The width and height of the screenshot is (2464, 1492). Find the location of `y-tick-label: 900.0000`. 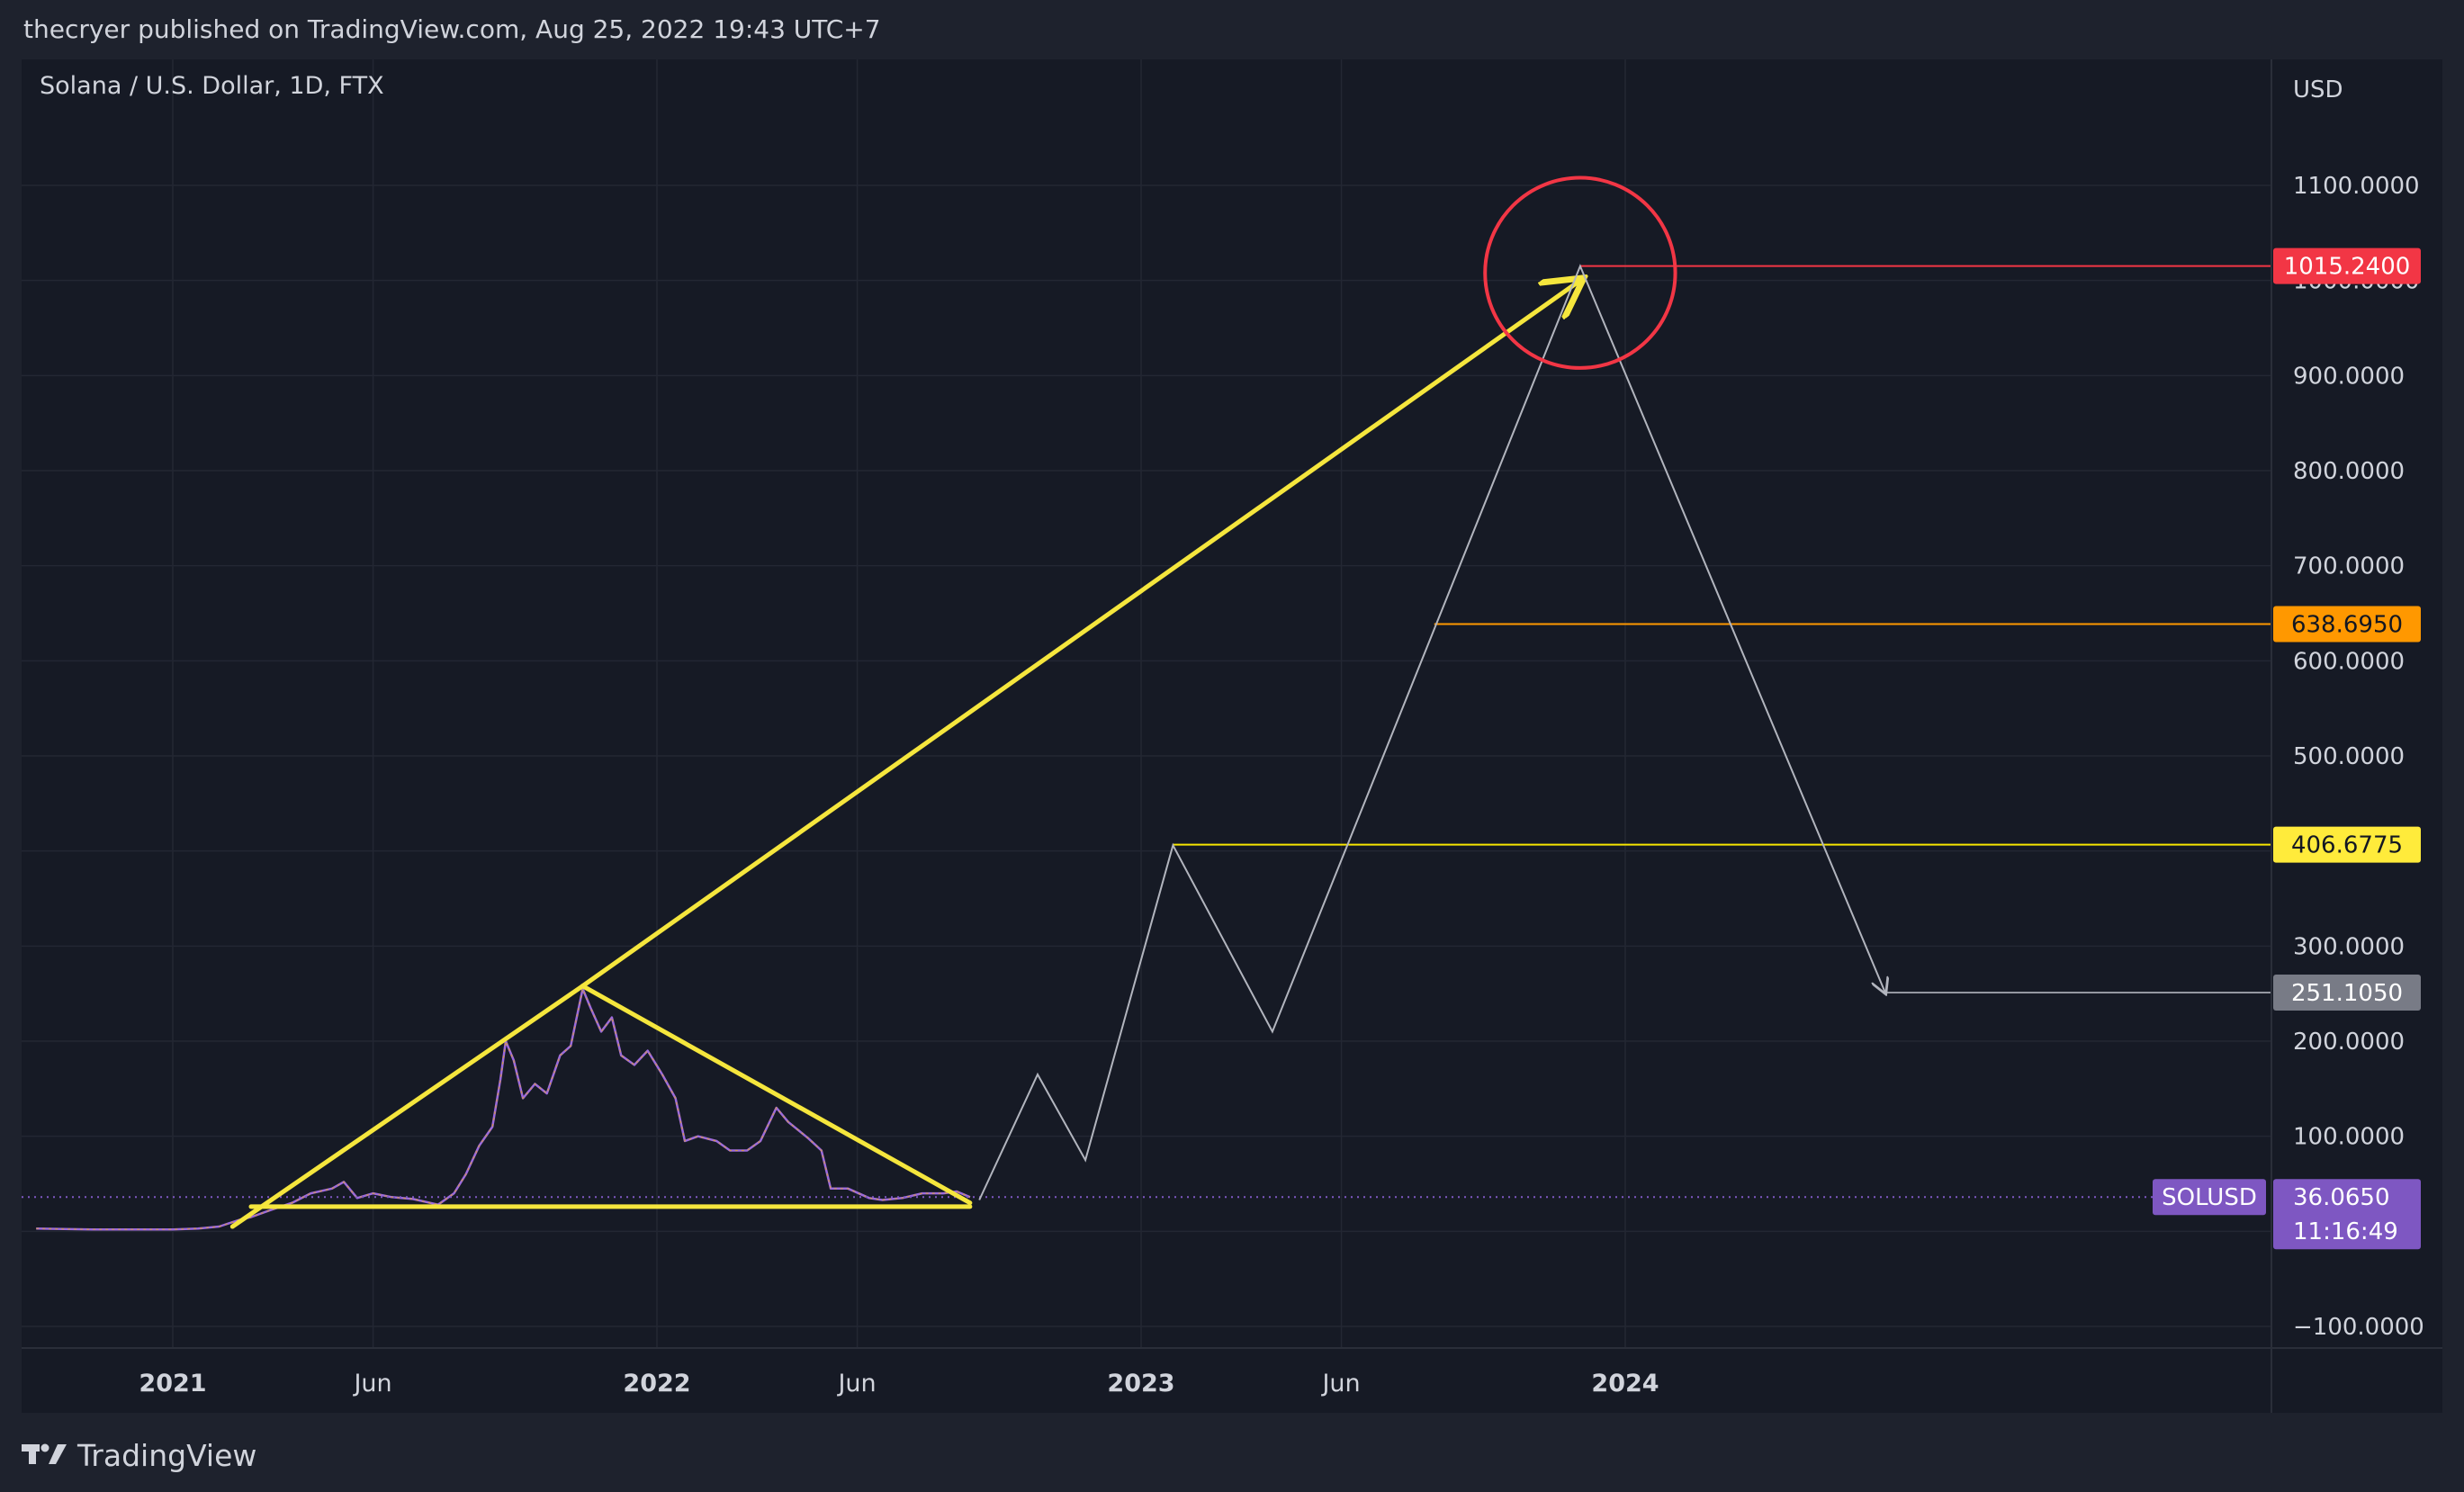

y-tick-label: 900.0000 is located at coordinates (2349, 376).